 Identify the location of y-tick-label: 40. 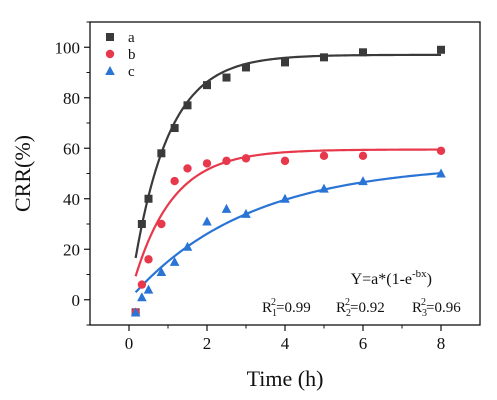
(71, 199).